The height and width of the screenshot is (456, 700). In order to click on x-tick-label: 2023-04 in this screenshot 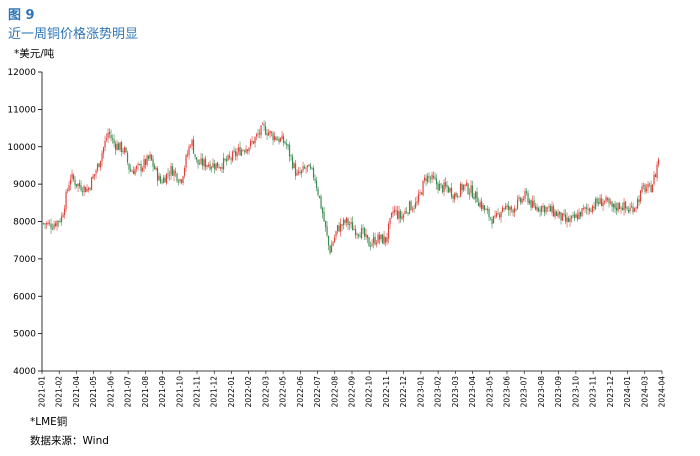, I will do `click(472, 392)`.